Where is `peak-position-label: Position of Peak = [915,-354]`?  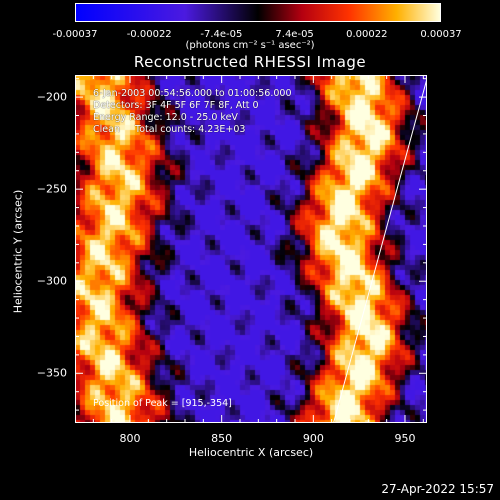 peak-position-label: Position of Peak = [915,-354] is located at coordinates (162, 403).